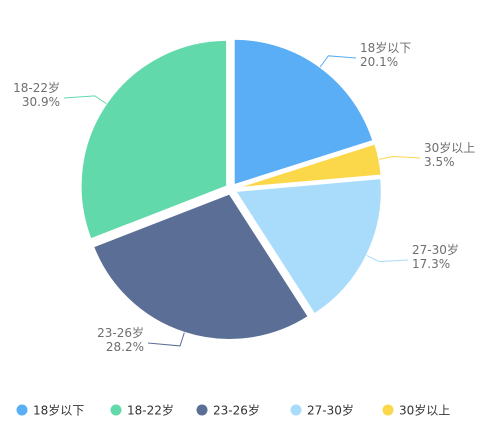  I want to click on callout-name-1: 30岁以上, so click(449, 147).